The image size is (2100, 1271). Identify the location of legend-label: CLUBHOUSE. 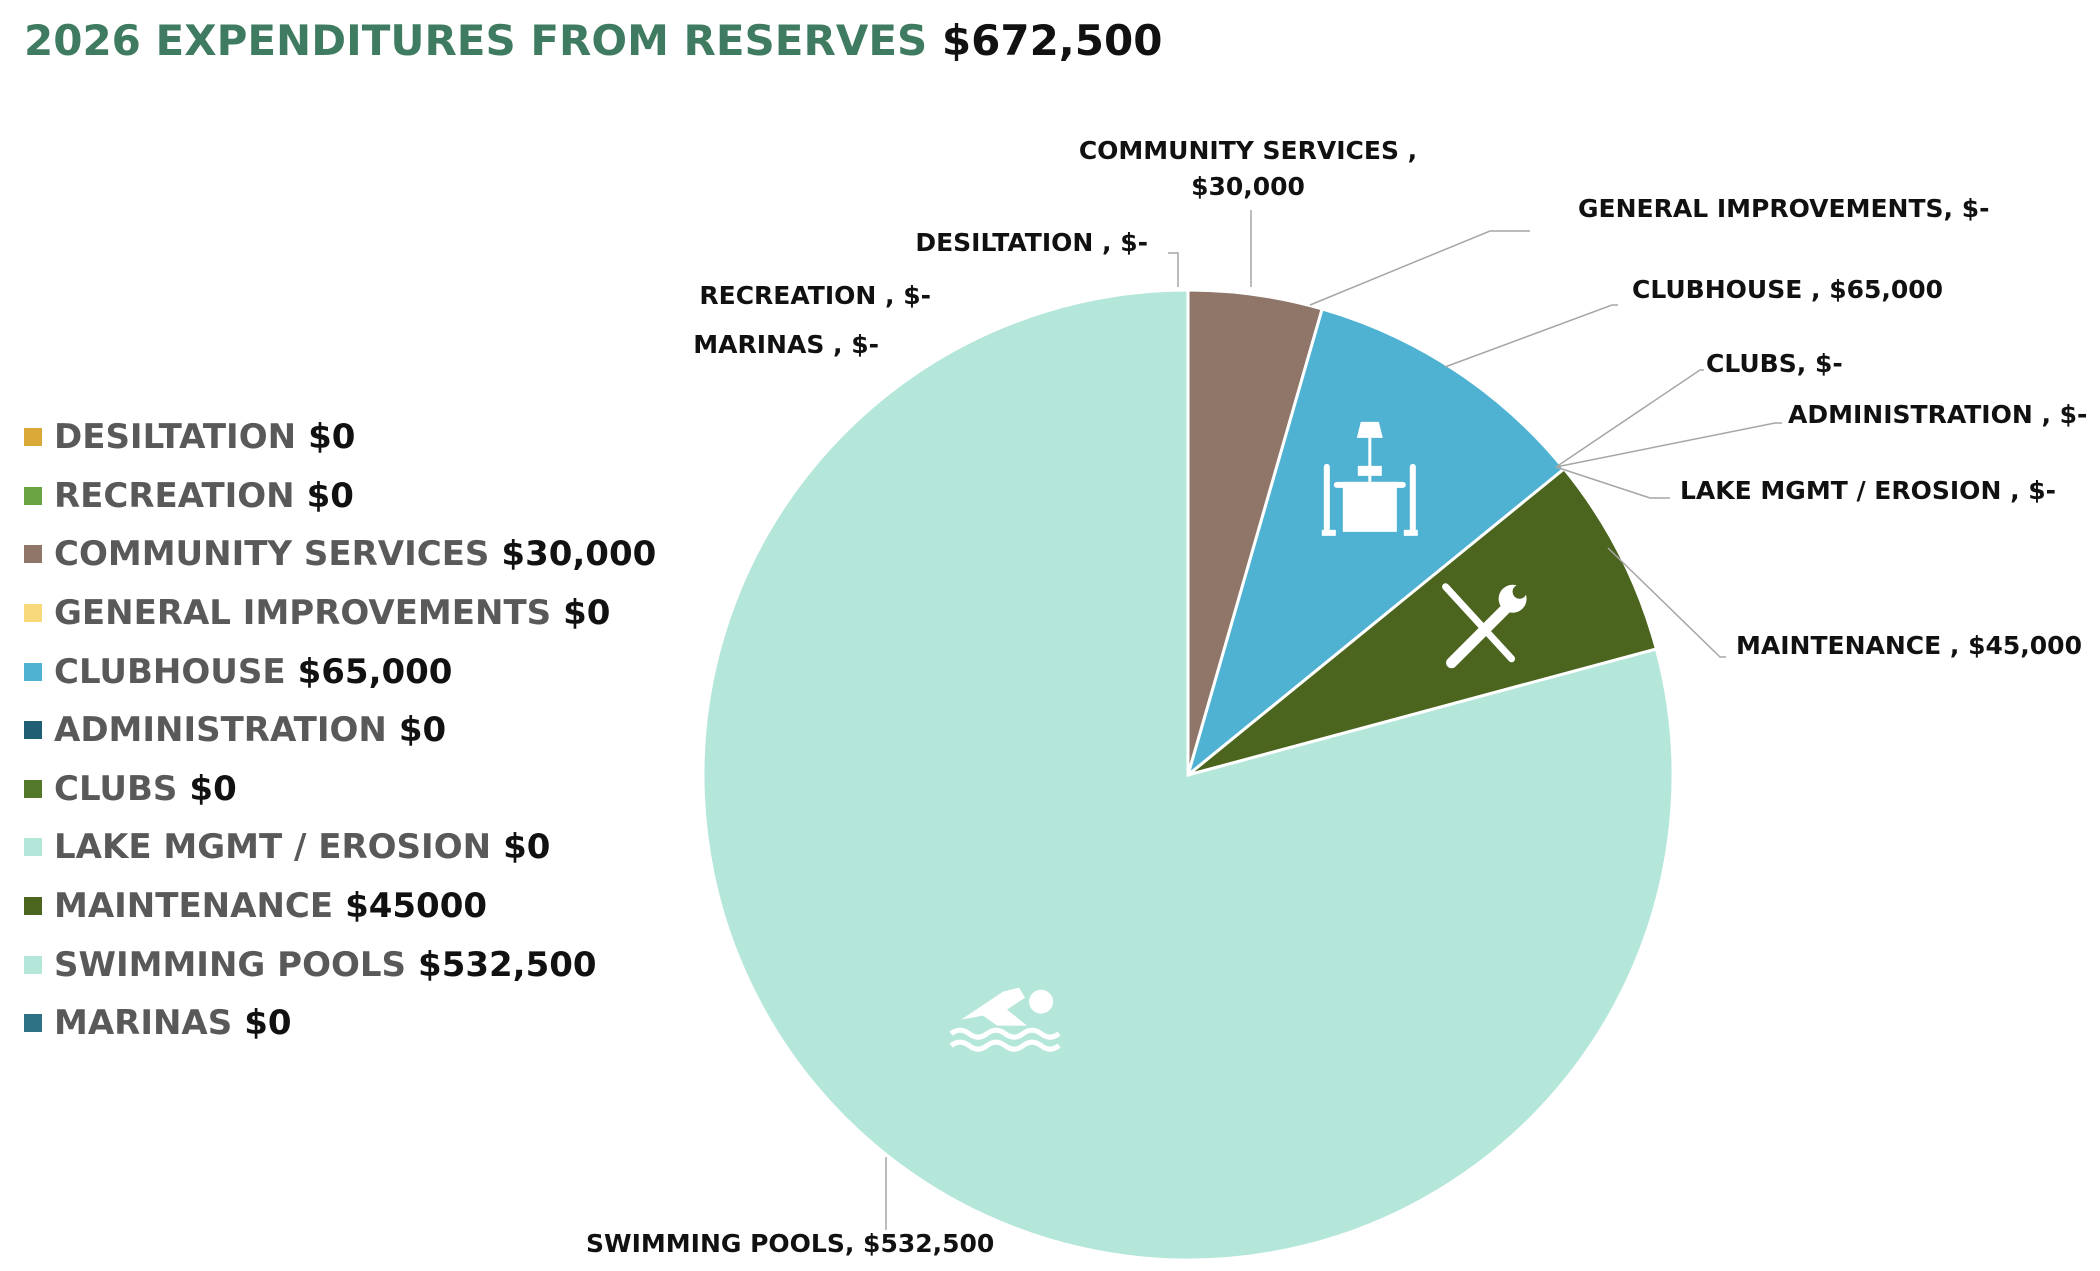
(170, 671).